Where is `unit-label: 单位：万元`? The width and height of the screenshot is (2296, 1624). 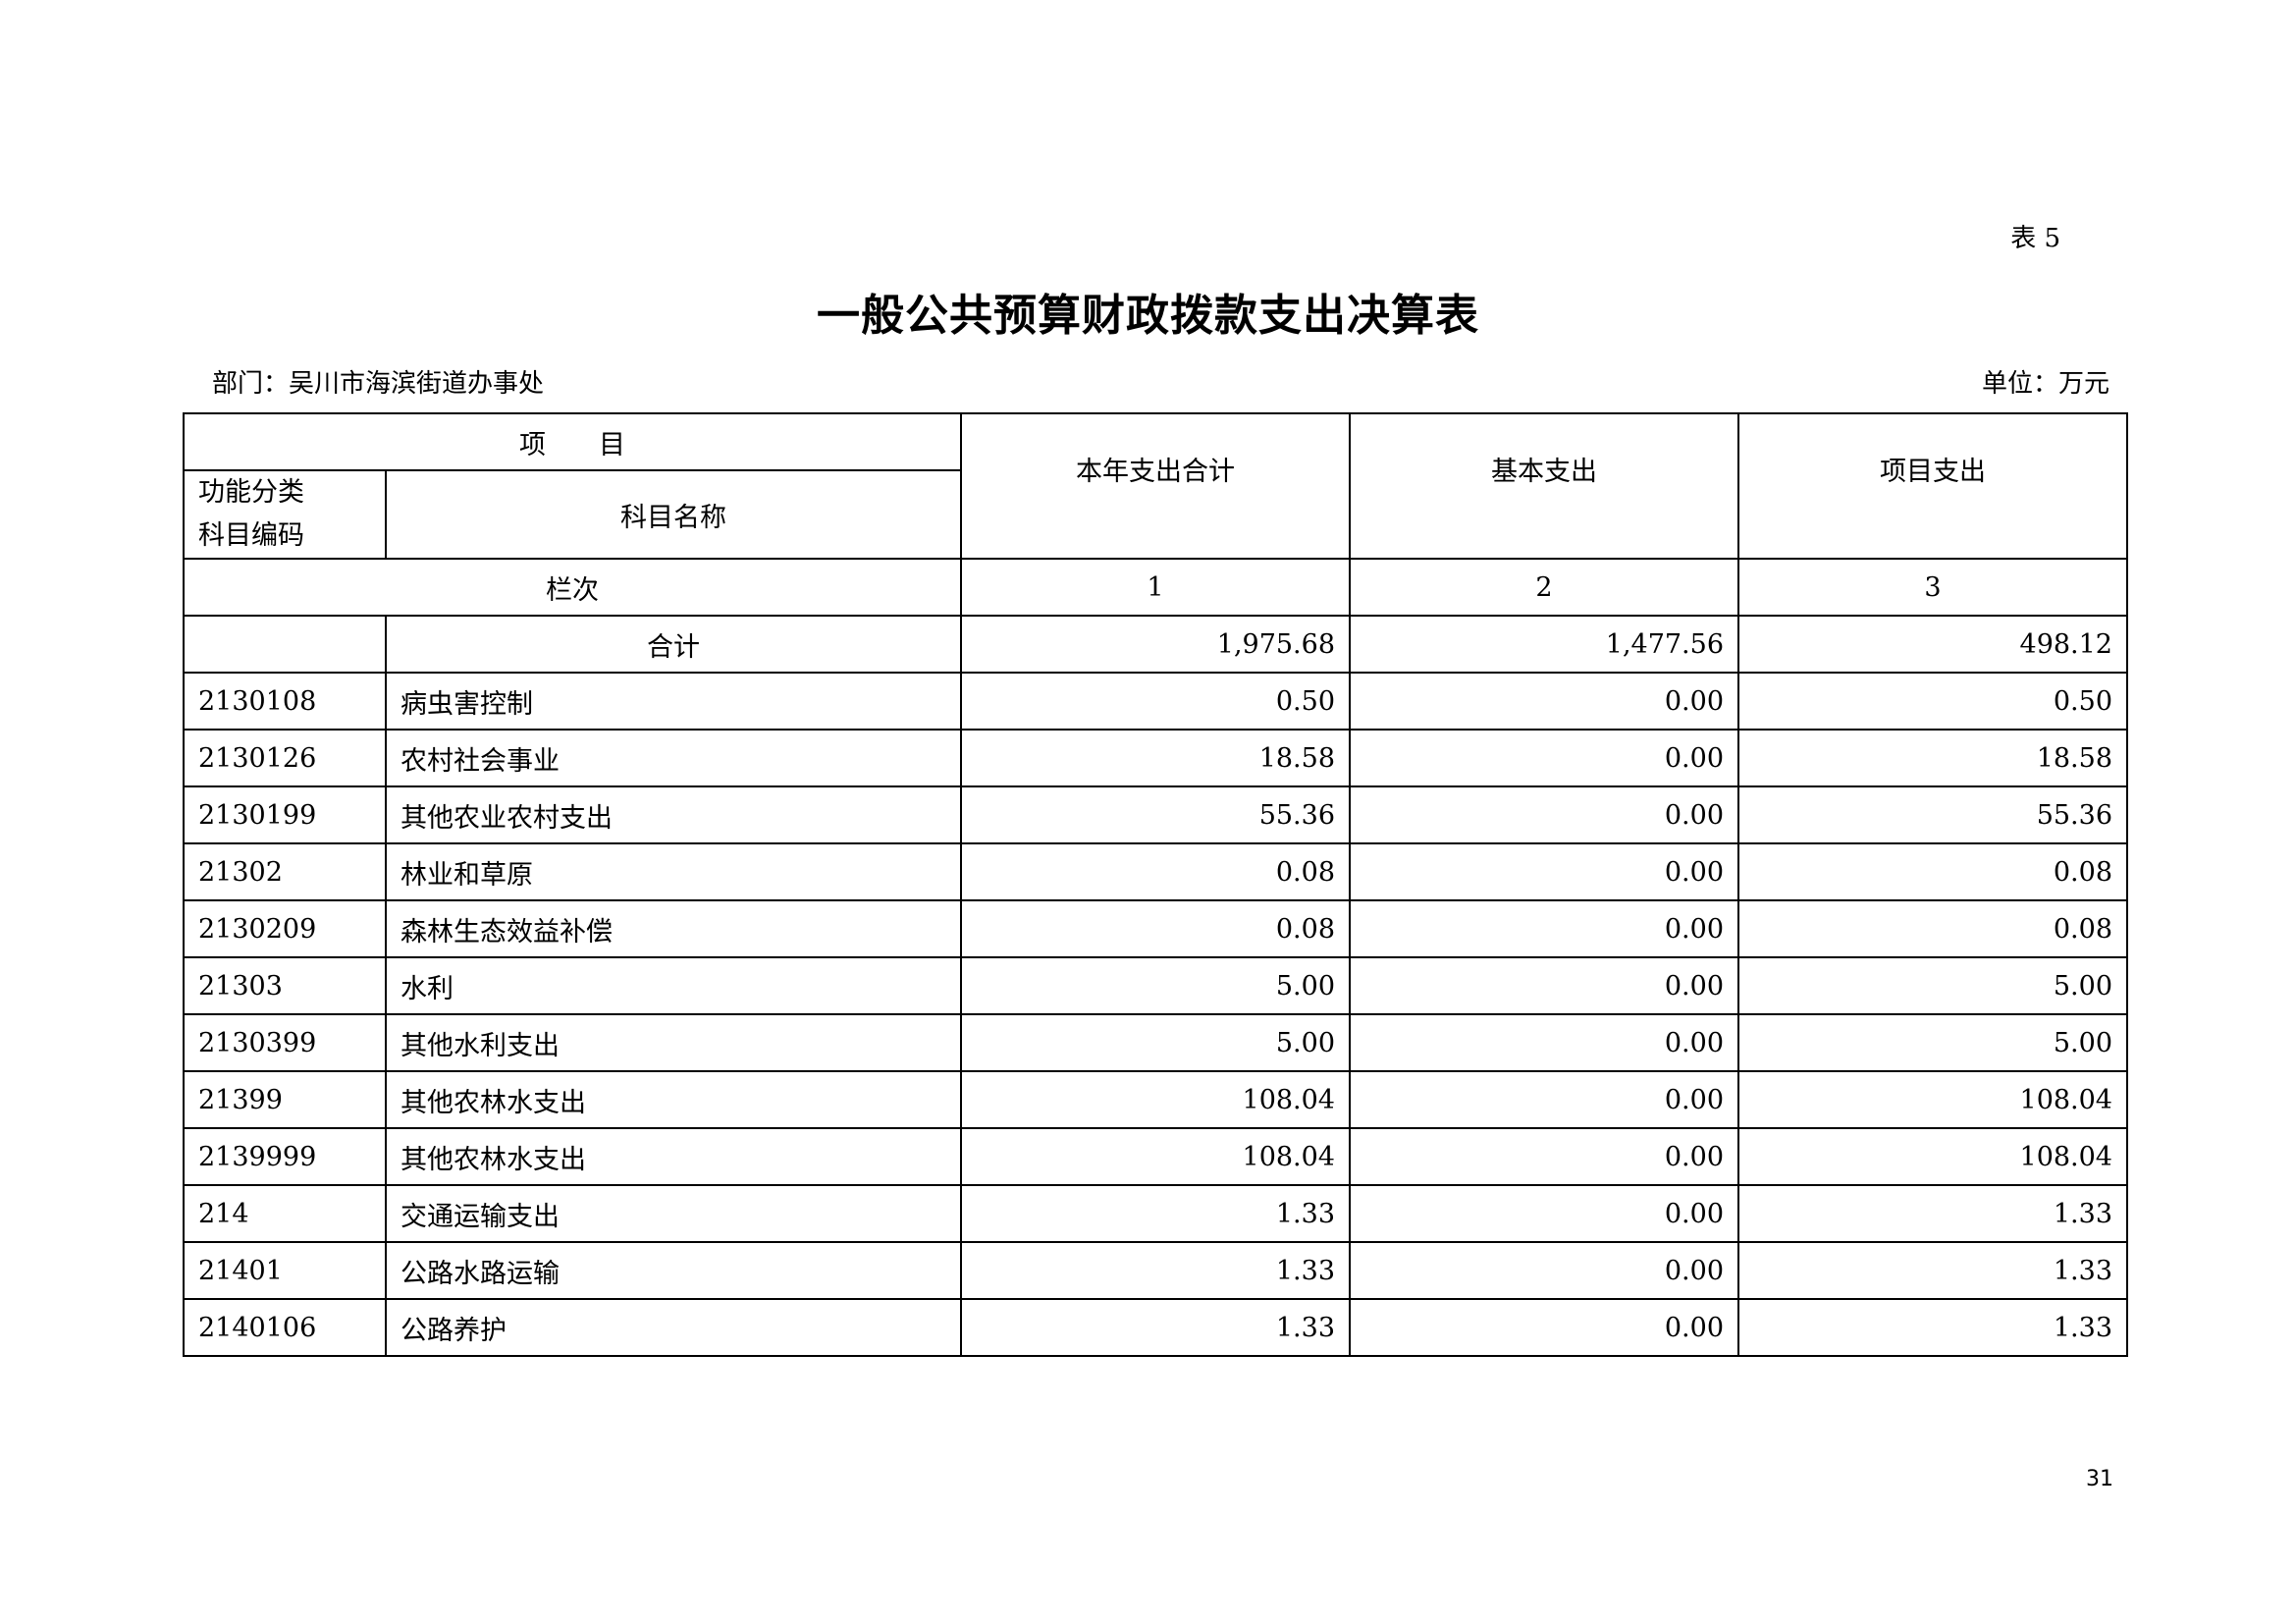
unit-label: 单位：万元 is located at coordinates (2045, 384).